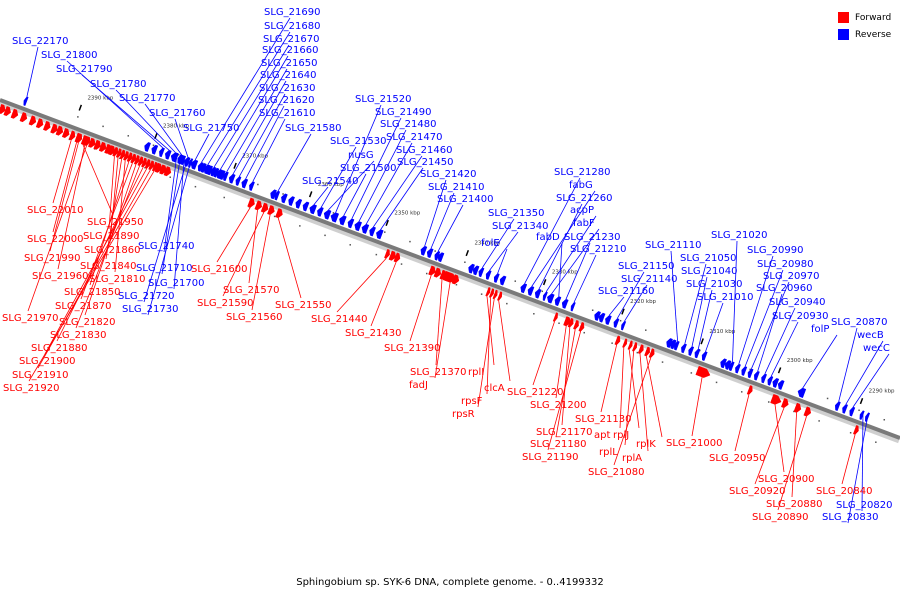 This screenshot has height=600, width=900. What do you see at coordinates (55, 210) in the screenshot?
I see `bottom-gene-label: SLG_22010` at bounding box center [55, 210].